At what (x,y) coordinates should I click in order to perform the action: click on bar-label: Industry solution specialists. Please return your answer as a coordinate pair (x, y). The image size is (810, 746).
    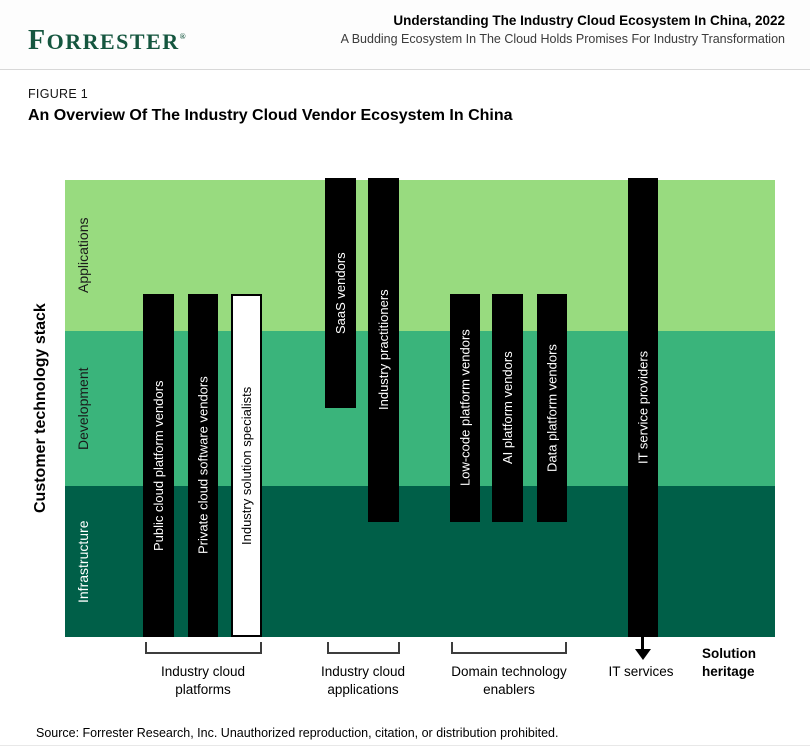
    Looking at the image, I should click on (246, 465).